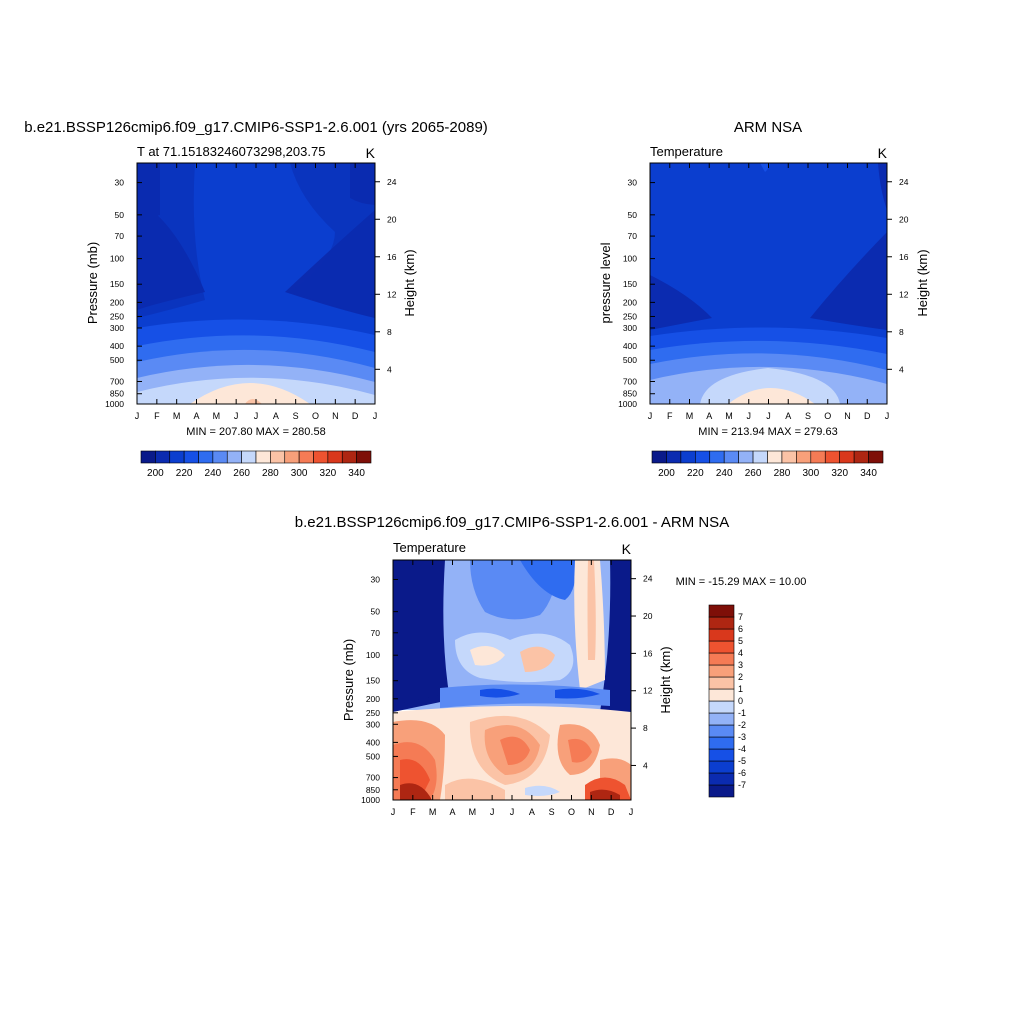  I want to click on colorbar-label: 6, so click(740, 629).